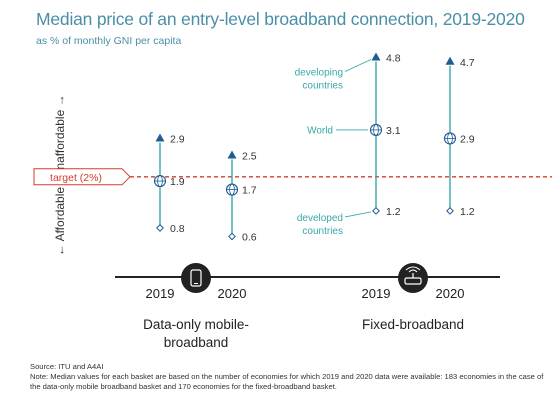  What do you see at coordinates (413, 324) in the screenshot?
I see `group-label-line: Fixed-broadband` at bounding box center [413, 324].